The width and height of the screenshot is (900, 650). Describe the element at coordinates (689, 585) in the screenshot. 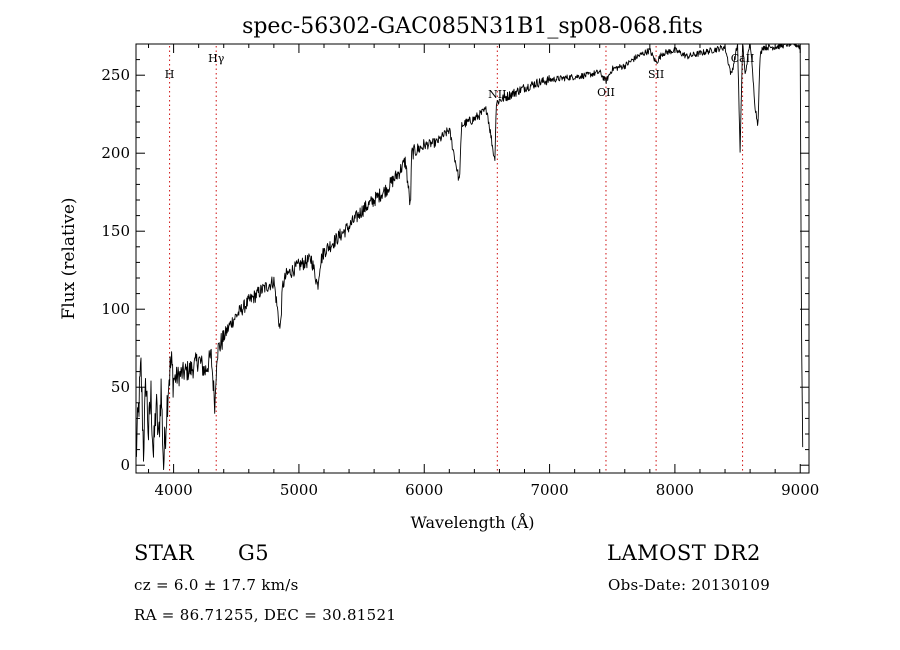

I see `observation-date: Obs-Date: 20130109` at that location.